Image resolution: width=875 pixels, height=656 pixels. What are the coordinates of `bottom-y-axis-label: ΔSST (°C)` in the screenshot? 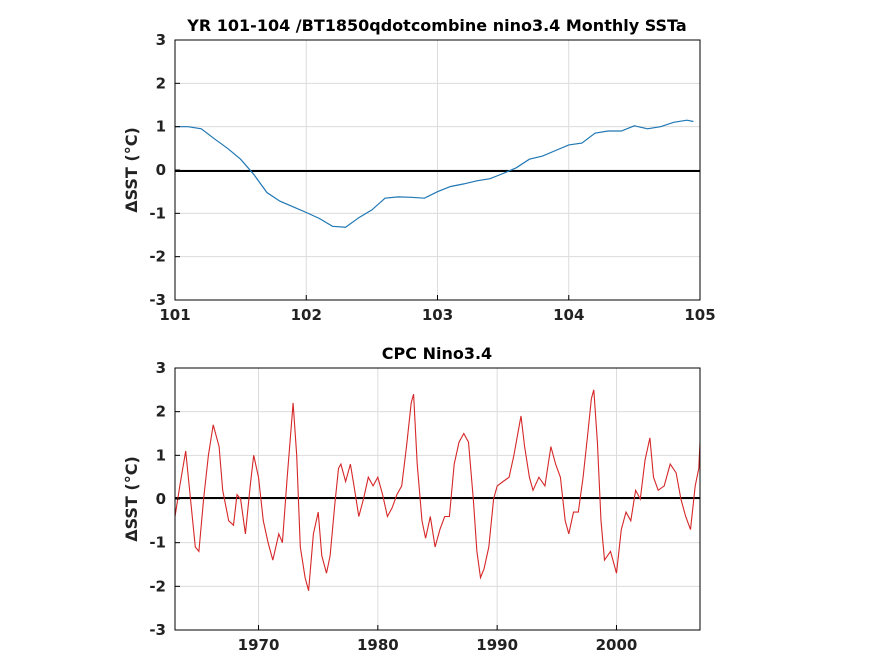 It's located at (131, 499).